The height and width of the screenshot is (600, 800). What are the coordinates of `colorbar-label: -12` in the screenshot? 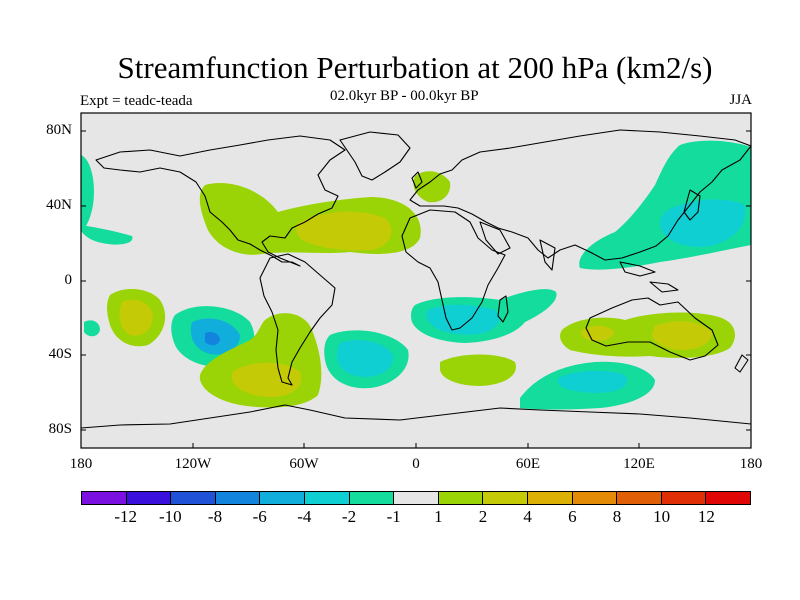 It's located at (125, 516).